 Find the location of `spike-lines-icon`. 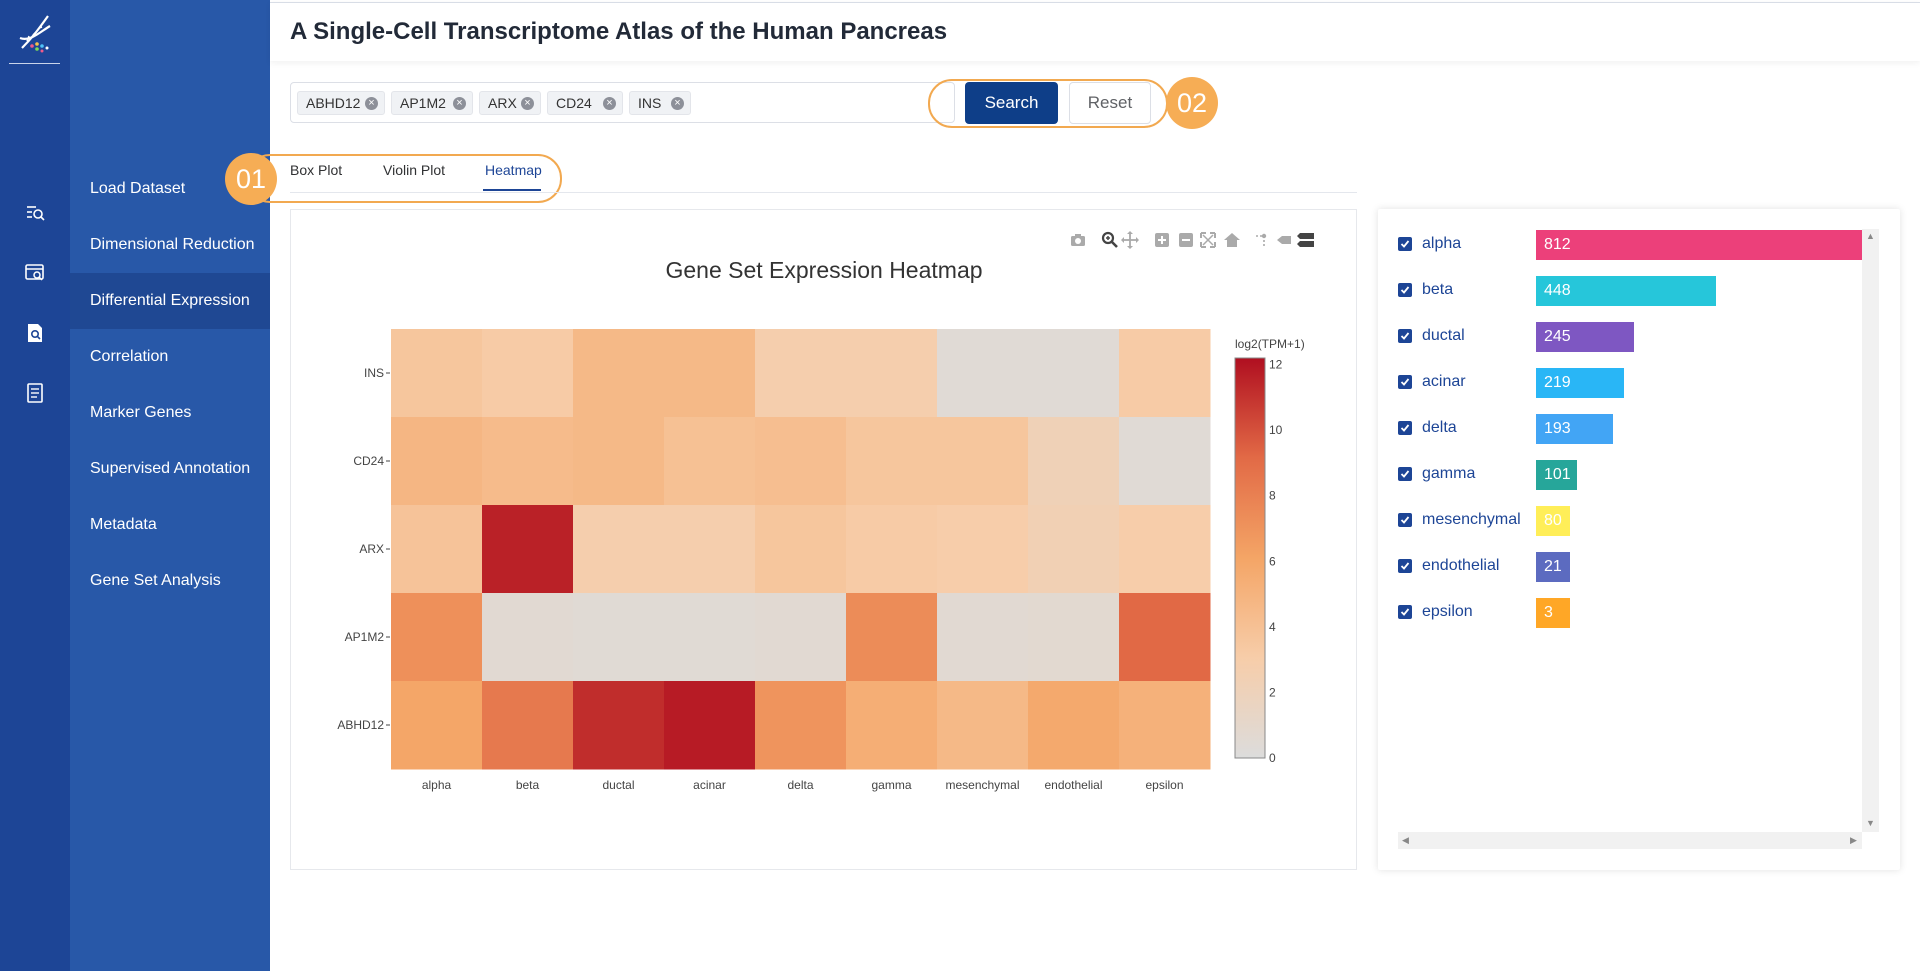

spike-lines-icon is located at coordinates (1262, 240).